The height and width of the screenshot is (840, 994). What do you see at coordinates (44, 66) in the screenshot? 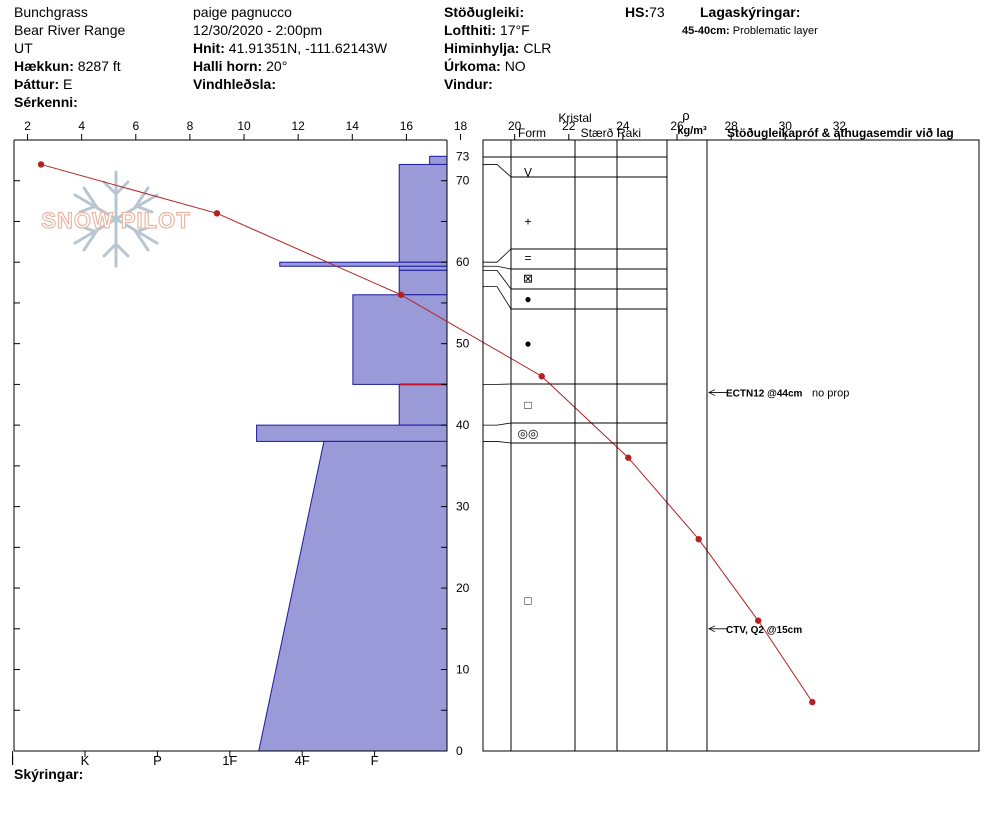
I see `elevation-label: Hækkun:` at bounding box center [44, 66].